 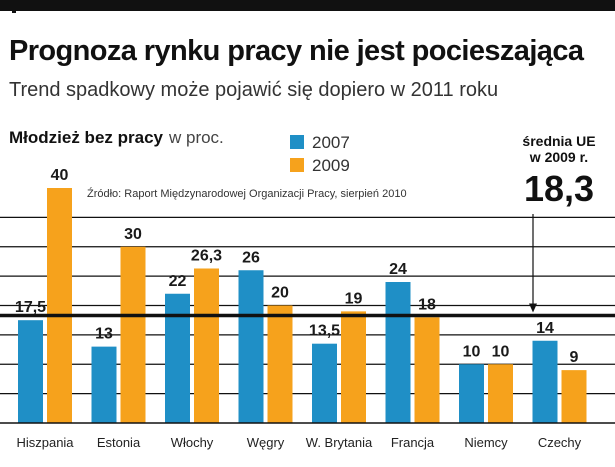 What do you see at coordinates (486, 442) in the screenshot?
I see `category-label-6: Niemcy` at bounding box center [486, 442].